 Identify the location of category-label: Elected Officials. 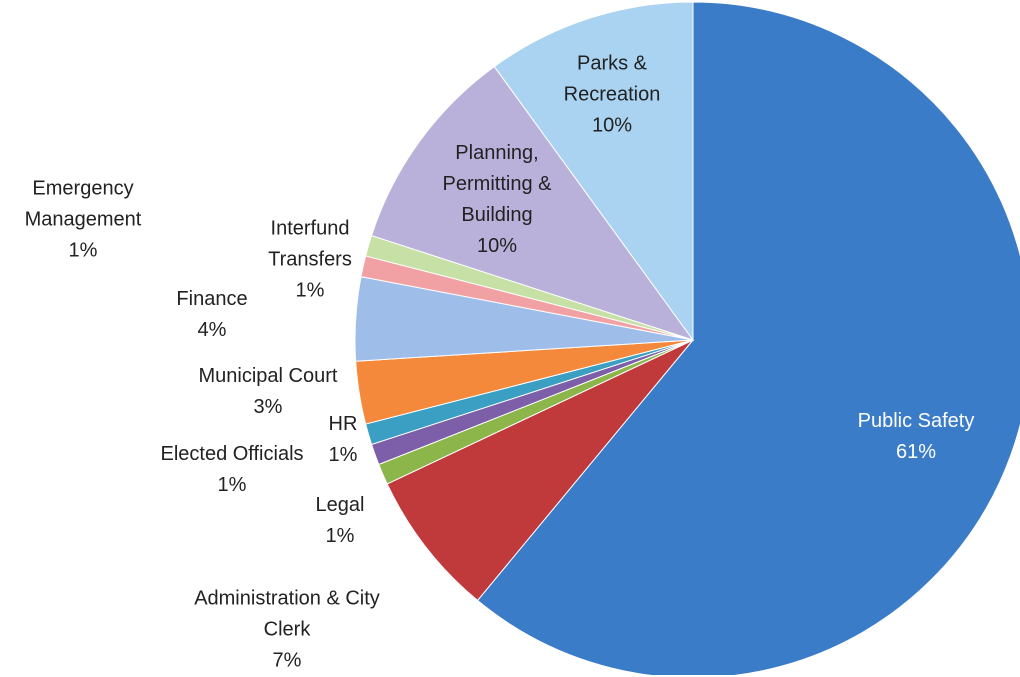
(232, 454).